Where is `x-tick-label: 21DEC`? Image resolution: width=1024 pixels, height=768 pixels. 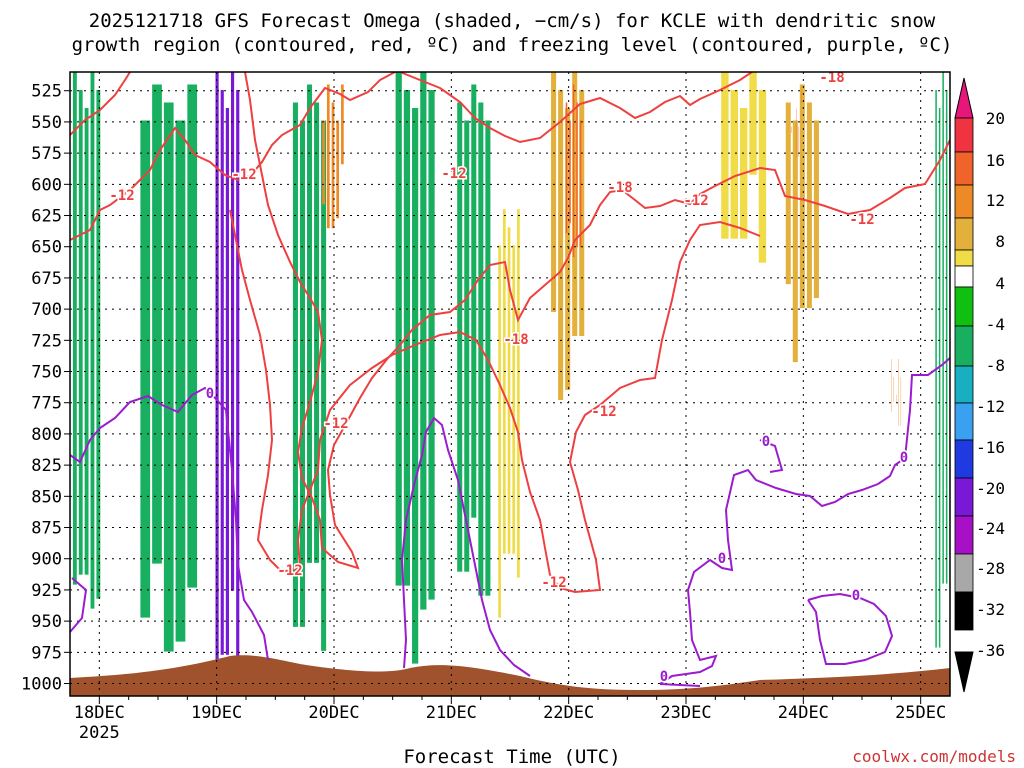 x-tick-label: 21DEC is located at coordinates (451, 713).